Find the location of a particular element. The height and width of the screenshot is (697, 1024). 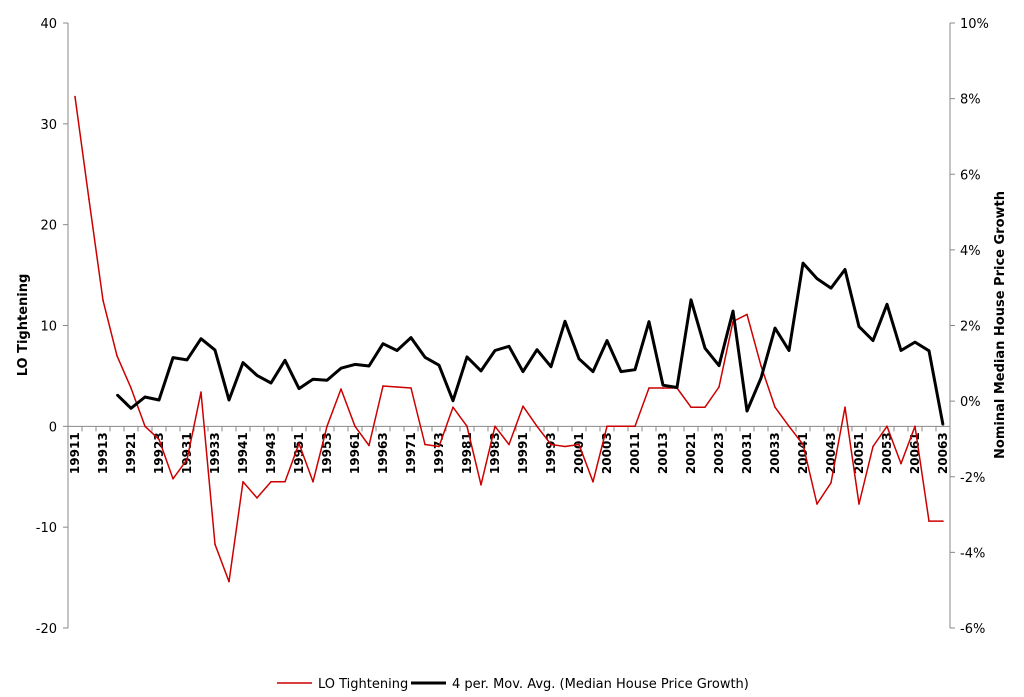

category-tick-label: 20001 is located at coordinates (579, 453).